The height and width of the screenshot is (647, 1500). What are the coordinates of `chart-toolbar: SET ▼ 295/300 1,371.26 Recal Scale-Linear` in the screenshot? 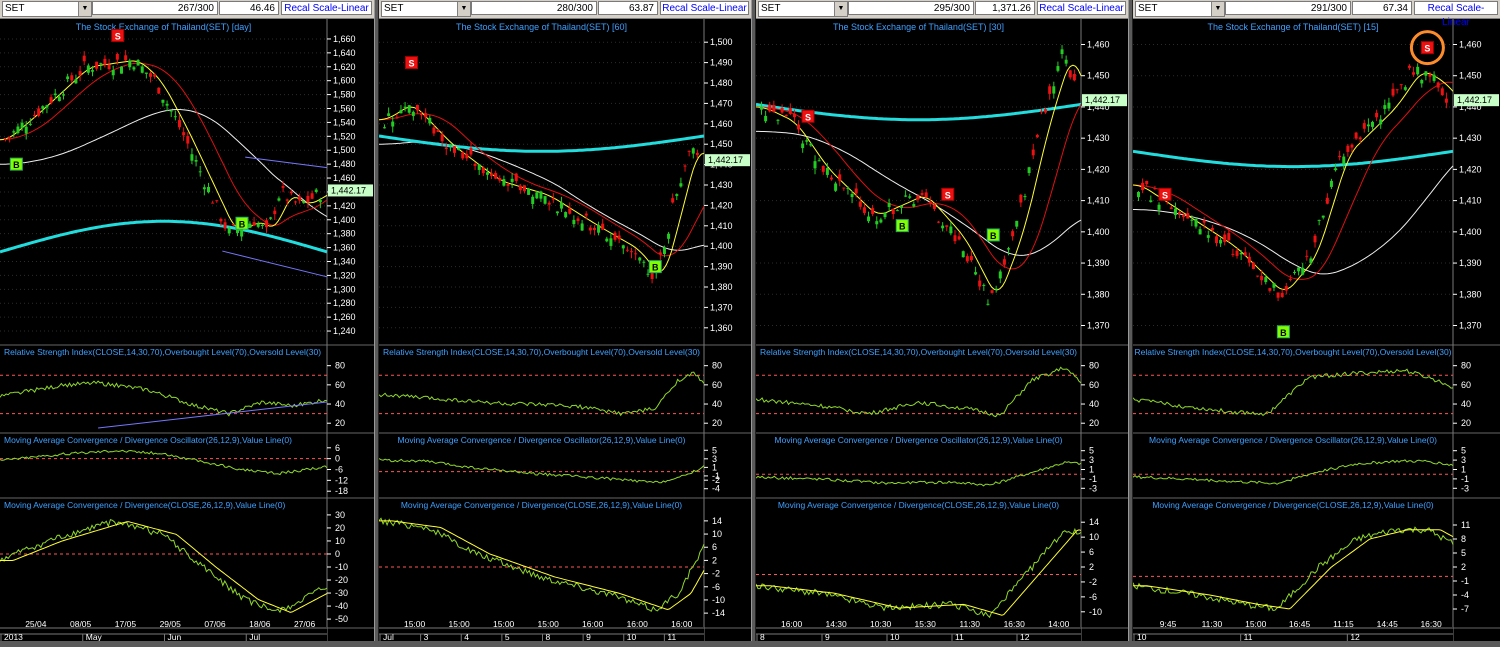 It's located at (942, 9).